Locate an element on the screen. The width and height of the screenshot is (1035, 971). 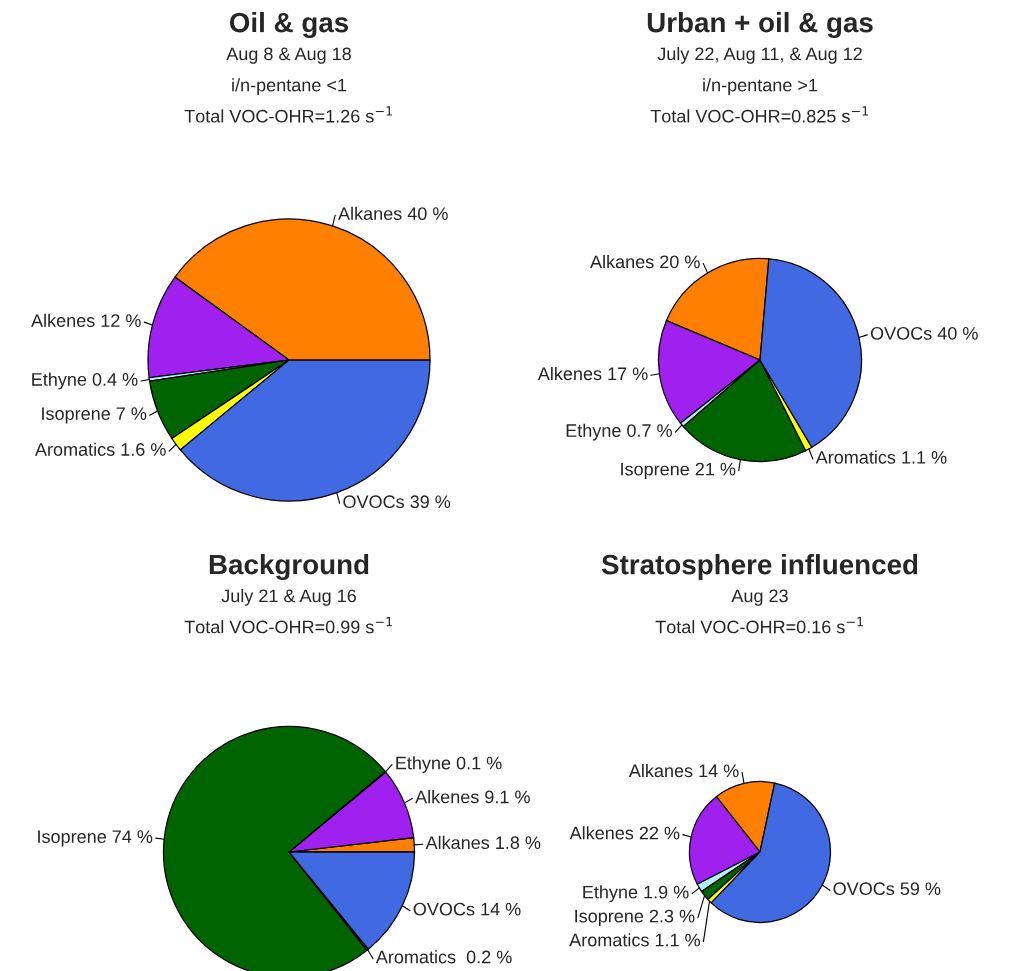
slice-label: Alkenes 12 % is located at coordinates (86, 320).